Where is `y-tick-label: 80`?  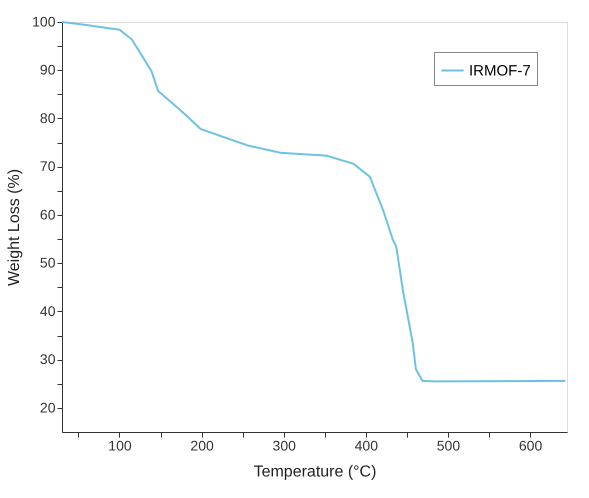
y-tick-label: 80 is located at coordinates (48, 118).